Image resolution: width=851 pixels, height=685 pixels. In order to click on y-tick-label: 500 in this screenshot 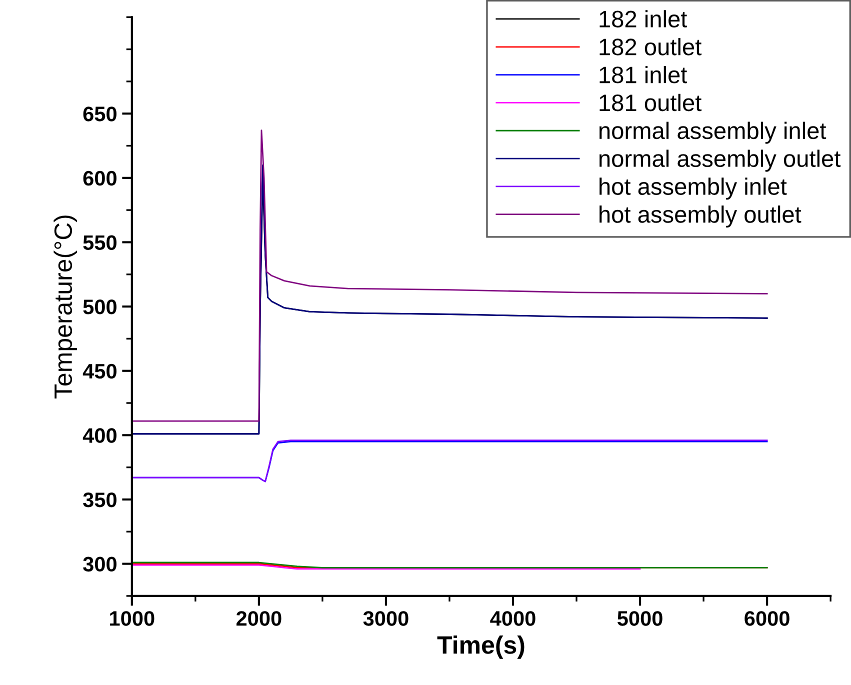, I will do `click(99, 307)`.